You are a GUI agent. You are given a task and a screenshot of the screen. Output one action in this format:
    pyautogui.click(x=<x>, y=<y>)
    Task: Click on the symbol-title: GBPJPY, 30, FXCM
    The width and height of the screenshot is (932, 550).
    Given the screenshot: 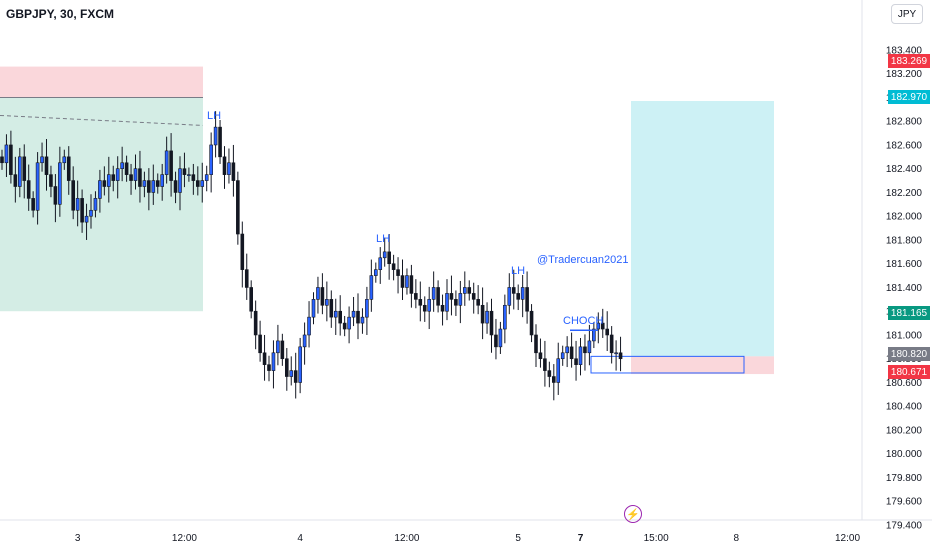 What is the action you would take?
    pyautogui.click(x=60, y=14)
    